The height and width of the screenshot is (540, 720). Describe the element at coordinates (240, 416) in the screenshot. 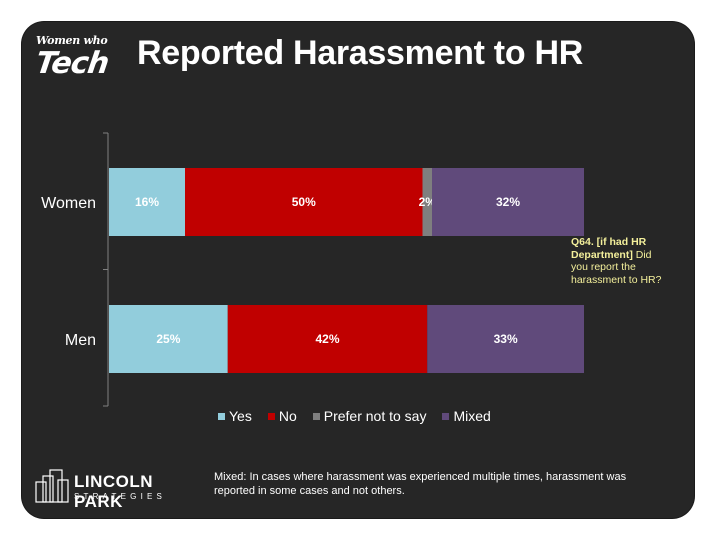

I see `legend-label: Yes` at that location.